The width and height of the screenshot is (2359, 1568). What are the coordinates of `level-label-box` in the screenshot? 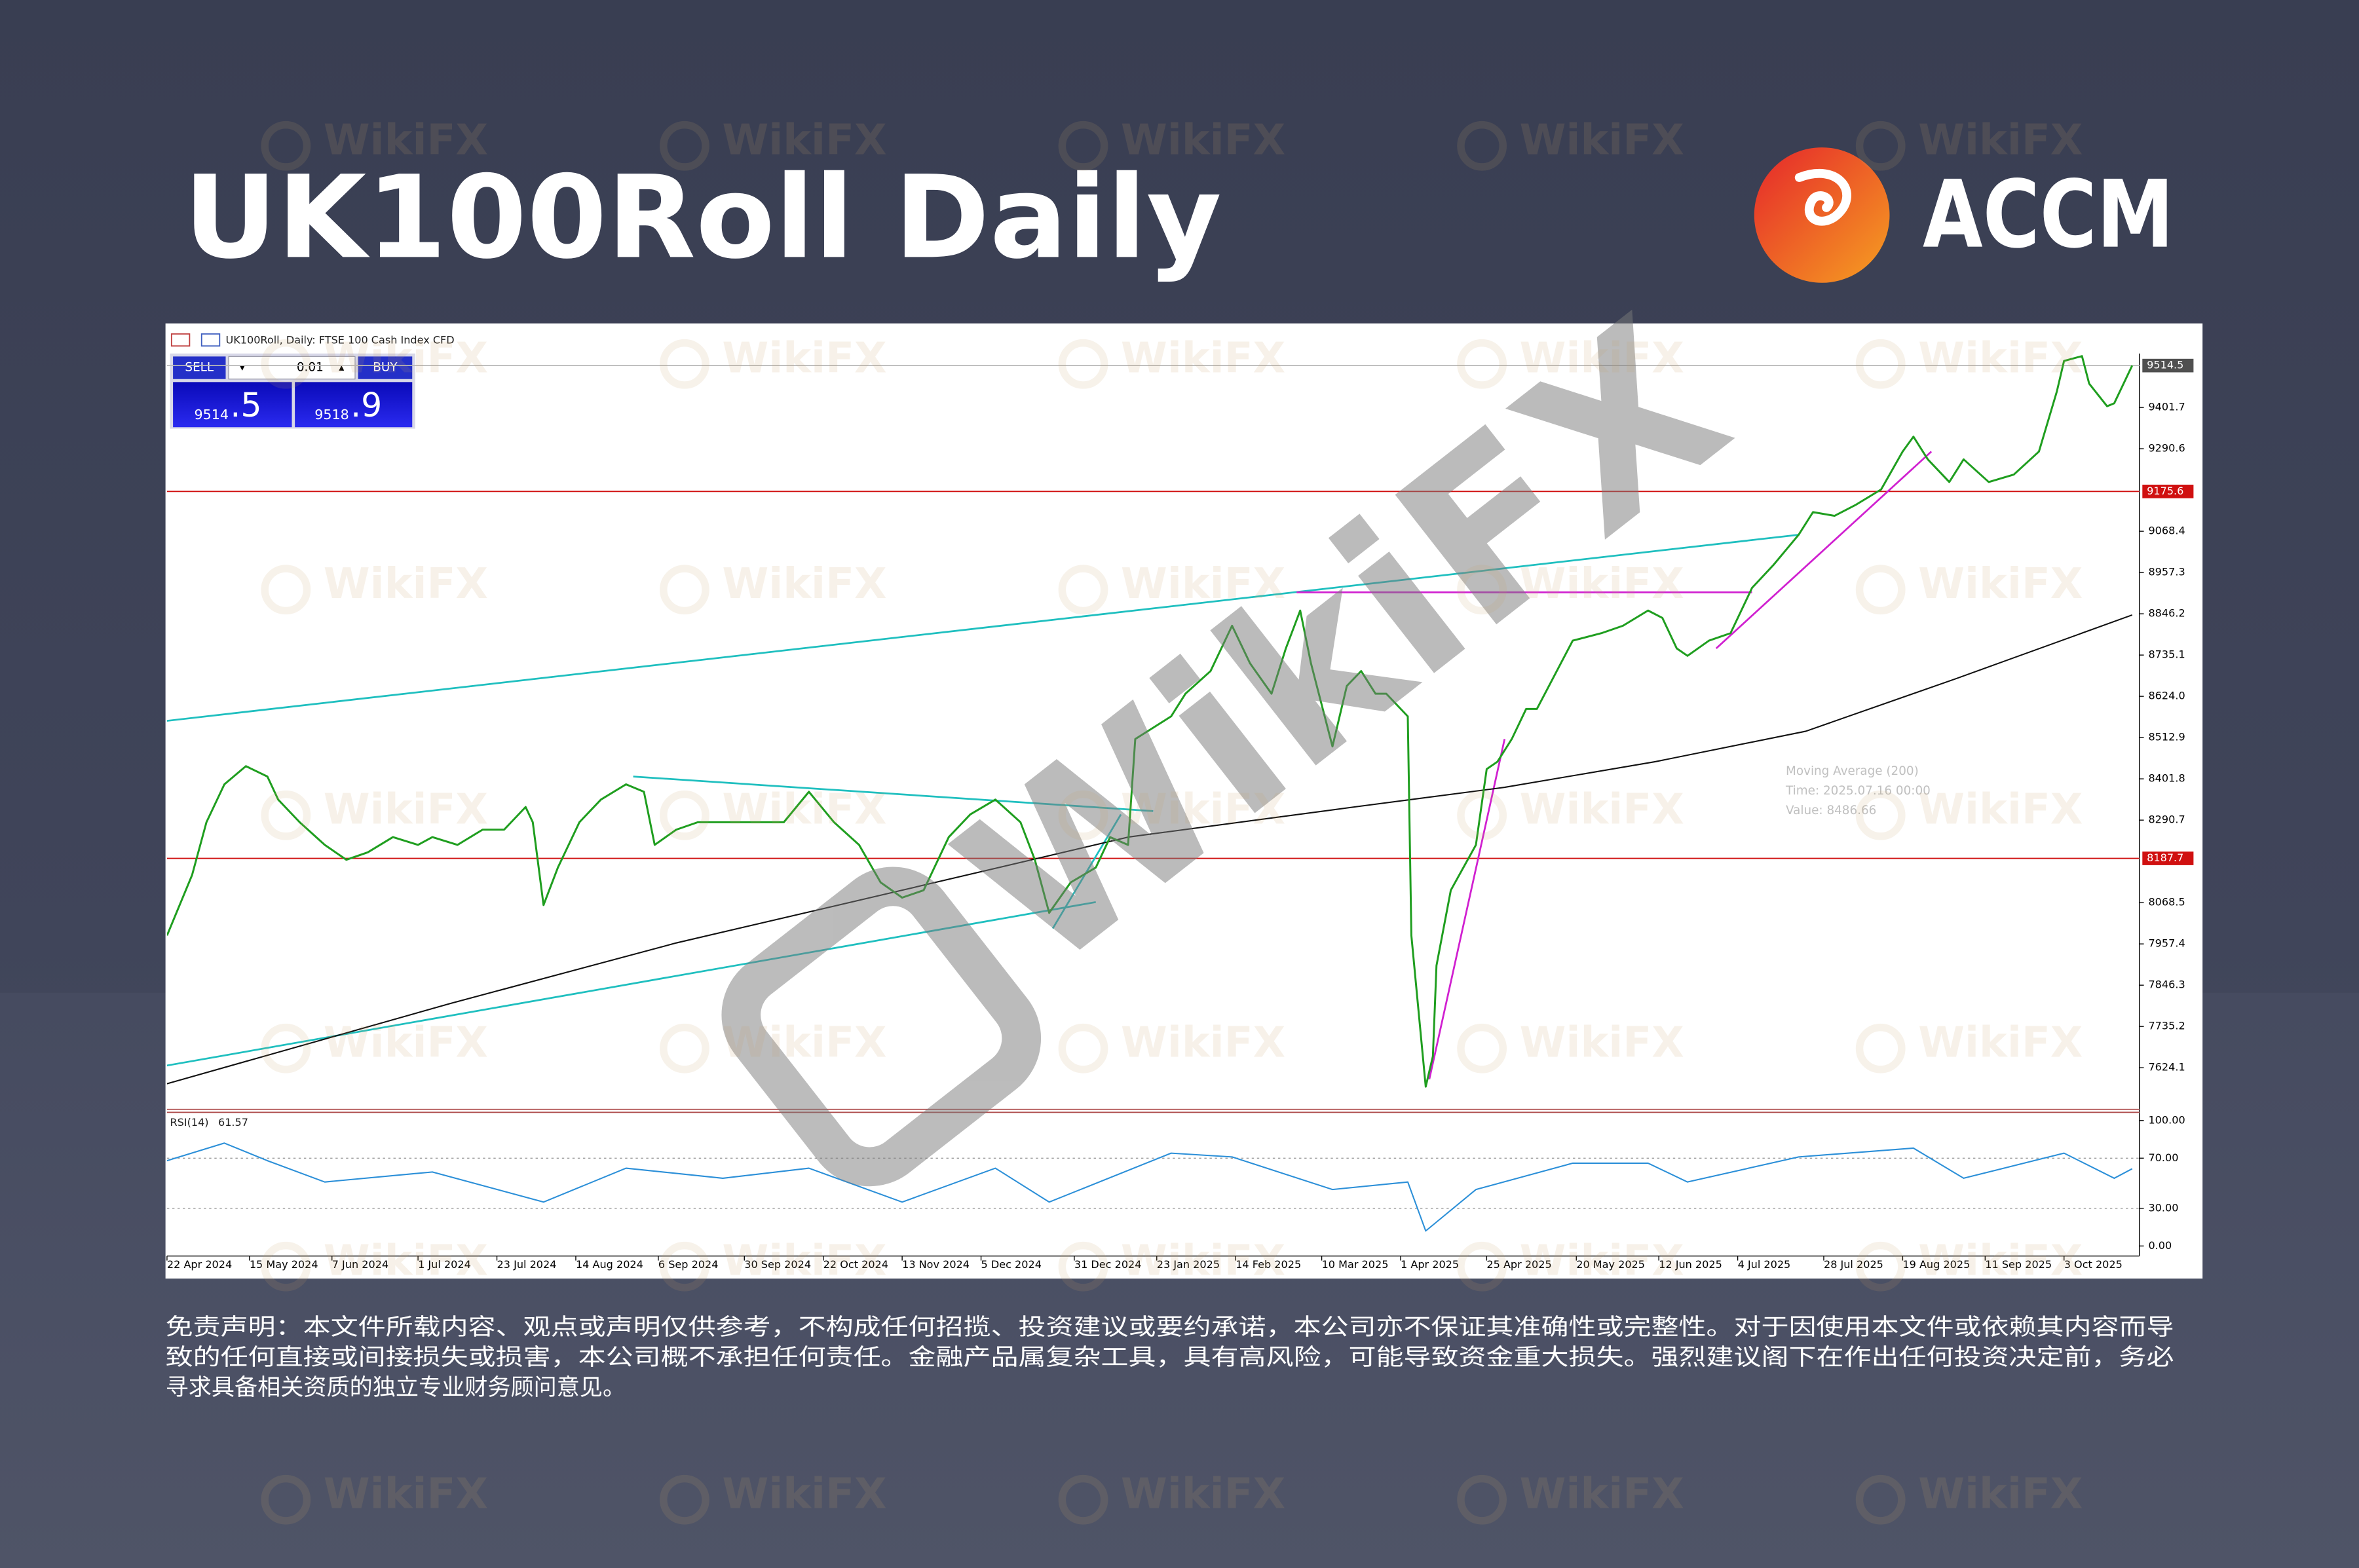 It's located at (2168, 858).